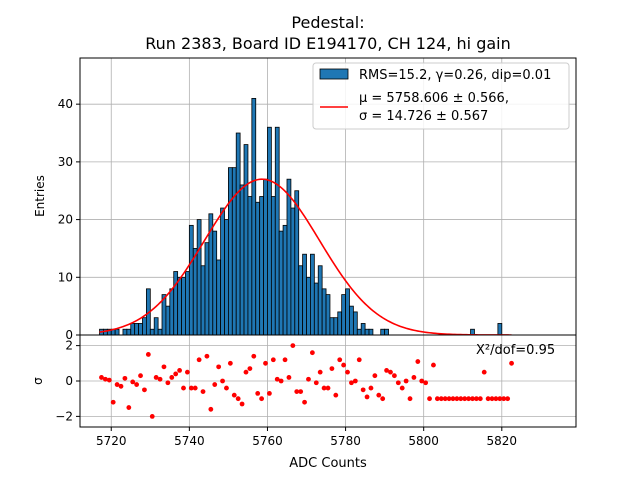 The image size is (640, 480). I want to click on histogram-y-tick-label: 30, so click(65, 162).